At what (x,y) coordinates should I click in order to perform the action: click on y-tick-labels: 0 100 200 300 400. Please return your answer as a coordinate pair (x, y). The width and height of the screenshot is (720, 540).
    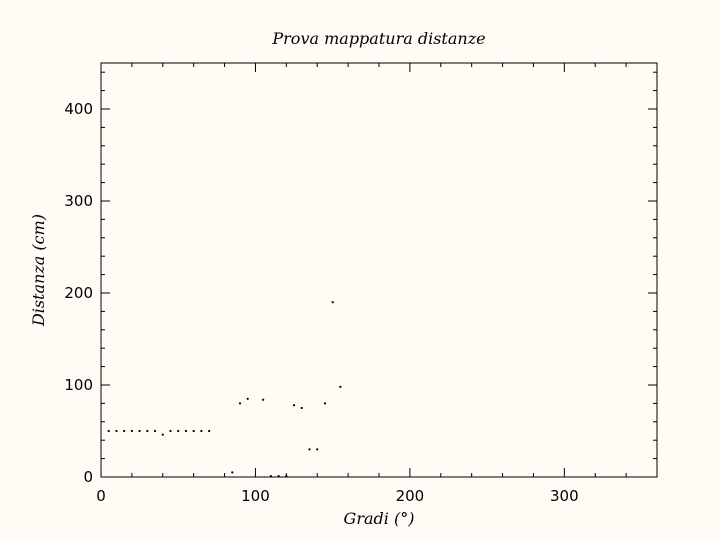
    Looking at the image, I should click on (78, 293).